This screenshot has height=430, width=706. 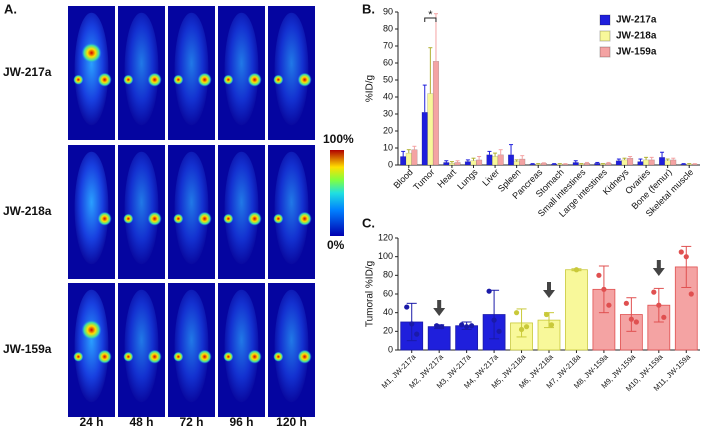 What do you see at coordinates (337, 193) in the screenshot?
I see `colorbar` at bounding box center [337, 193].